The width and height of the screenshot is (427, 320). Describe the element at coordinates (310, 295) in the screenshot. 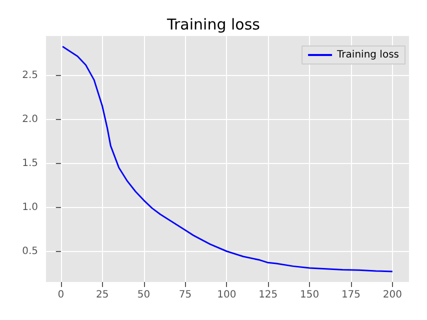

I see `x-tick-label: 150` at that location.